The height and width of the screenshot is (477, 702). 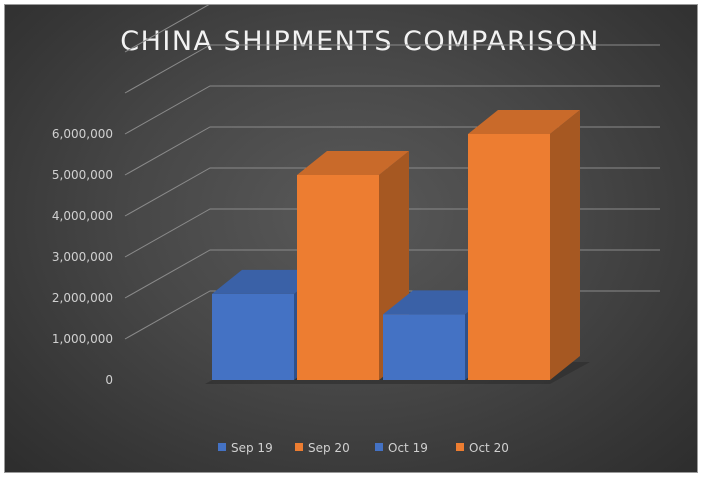 What do you see at coordinates (82, 216) in the screenshot?
I see `y-tick-label: 4,000,000` at bounding box center [82, 216].